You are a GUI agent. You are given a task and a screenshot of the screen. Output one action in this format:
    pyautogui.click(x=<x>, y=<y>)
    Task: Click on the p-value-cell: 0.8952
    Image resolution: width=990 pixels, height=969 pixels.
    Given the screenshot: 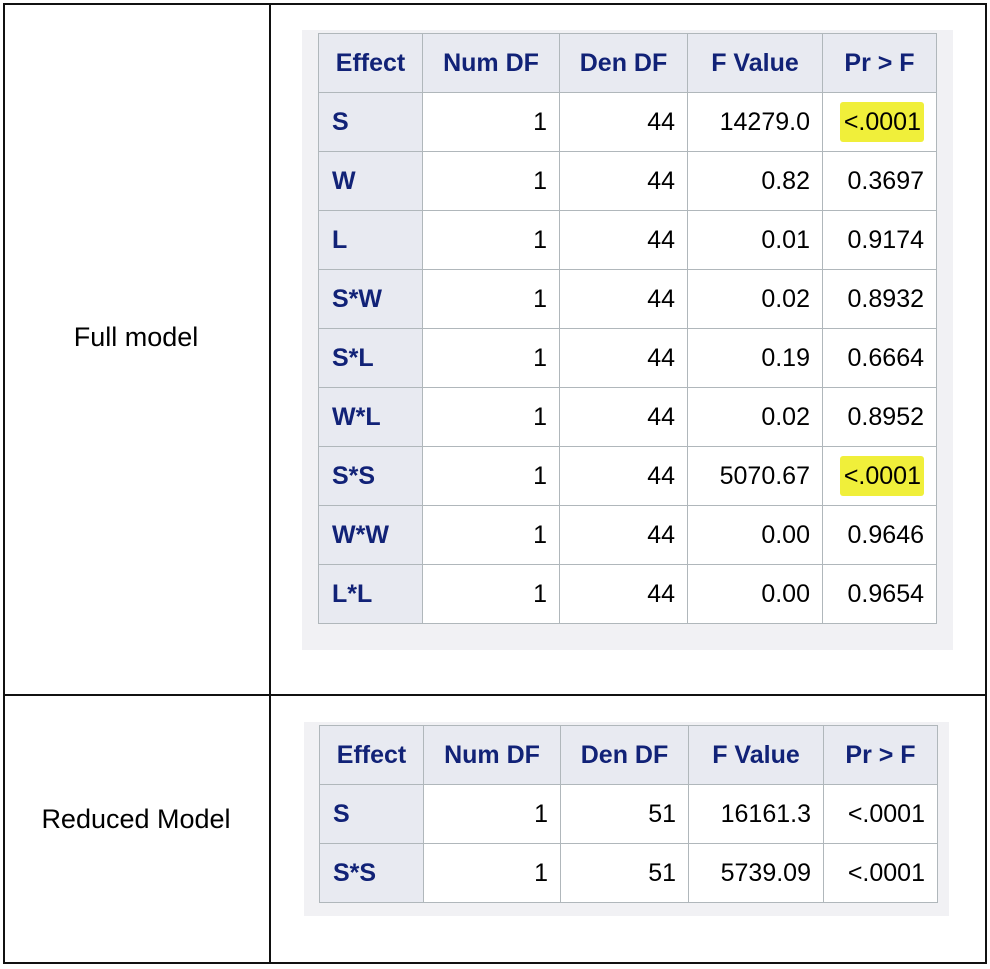 What is the action you would take?
    pyautogui.click(x=879, y=417)
    